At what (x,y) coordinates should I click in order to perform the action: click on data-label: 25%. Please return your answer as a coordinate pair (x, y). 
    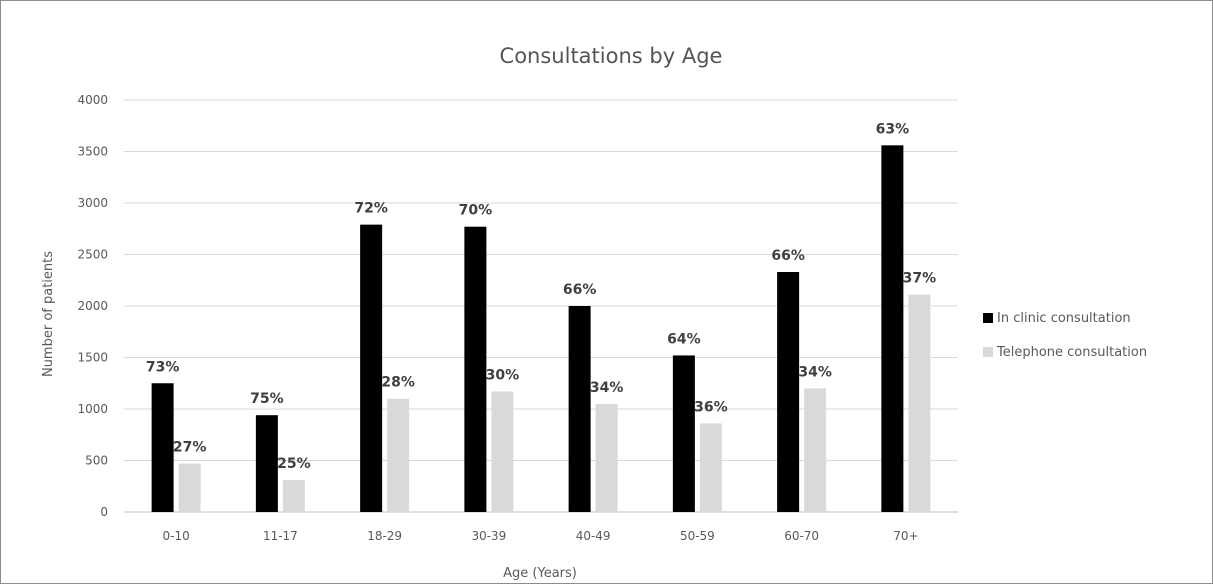
    Looking at the image, I should click on (294, 464).